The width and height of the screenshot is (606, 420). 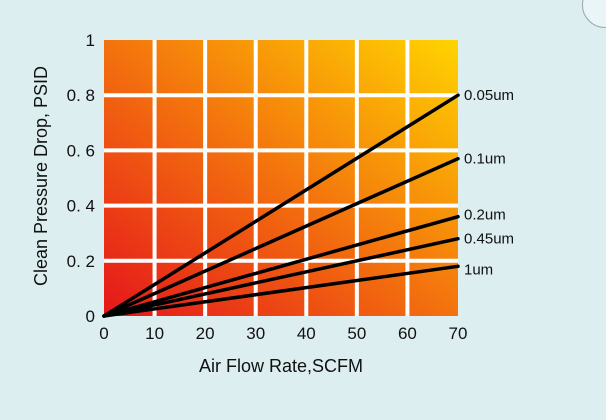 What do you see at coordinates (306, 333) in the screenshot?
I see `x-tick-label: 40` at bounding box center [306, 333].